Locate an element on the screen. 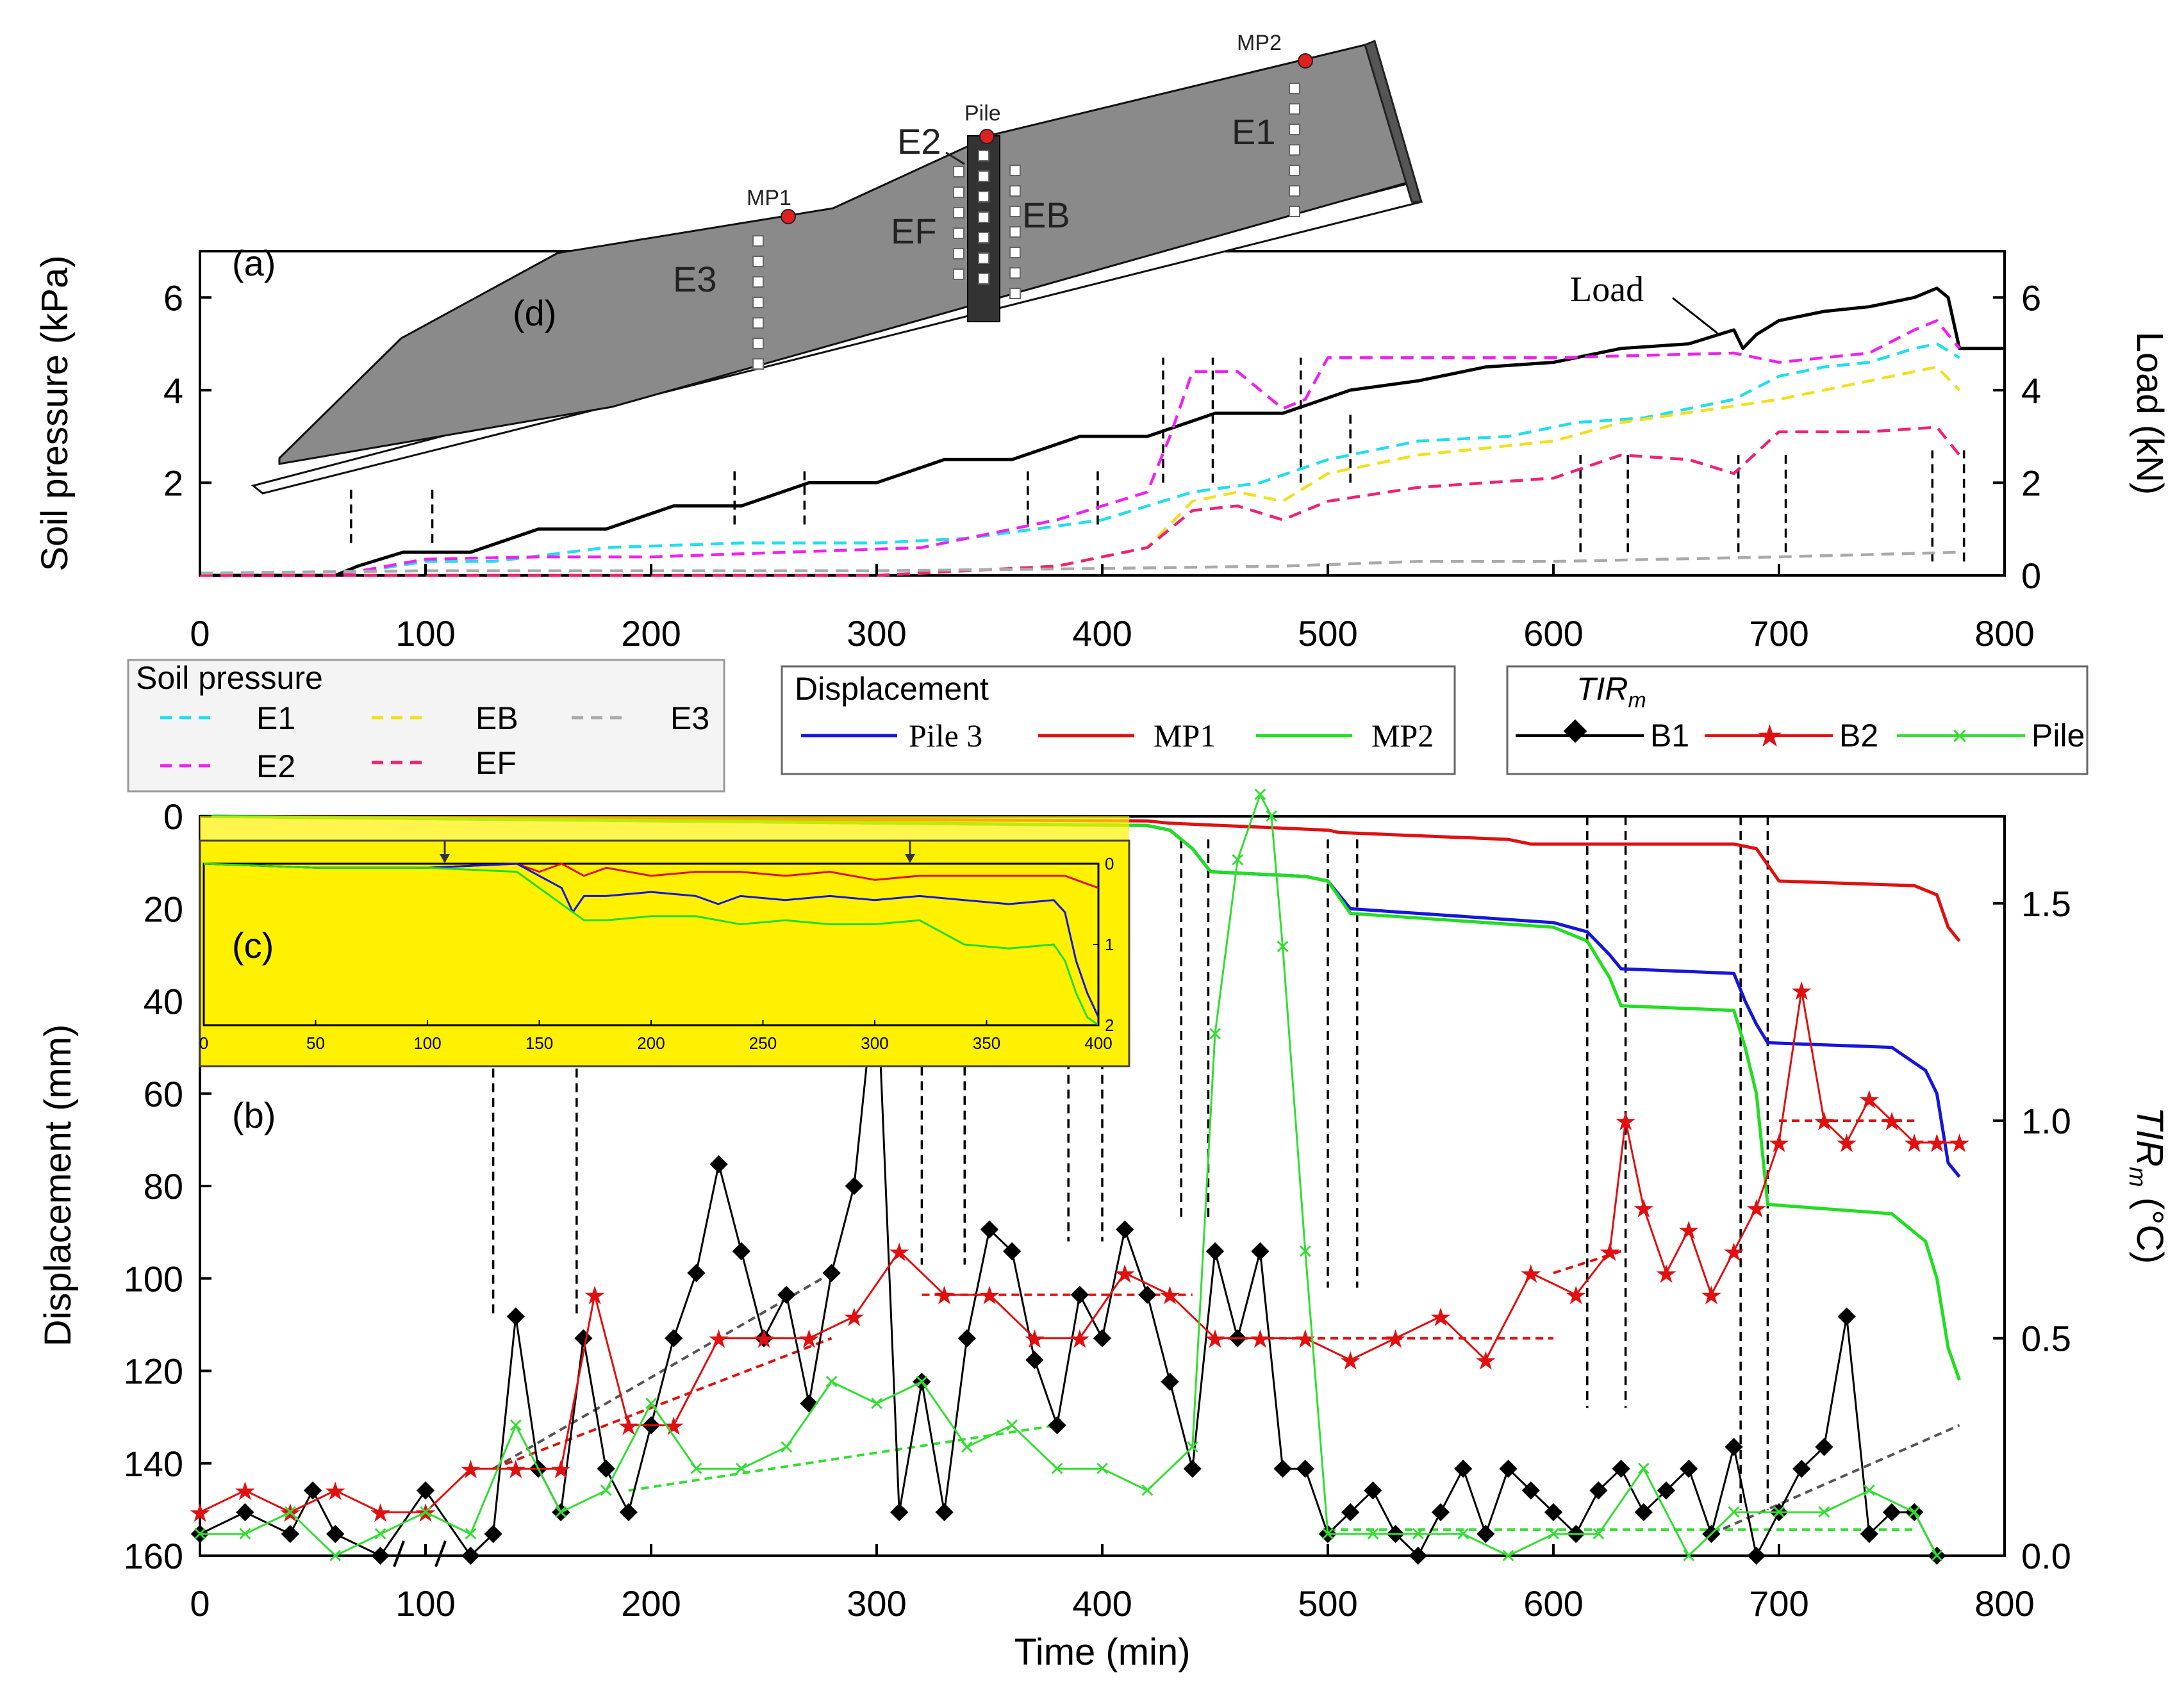  panel-b-xtick-label: 200 is located at coordinates (651, 1604).